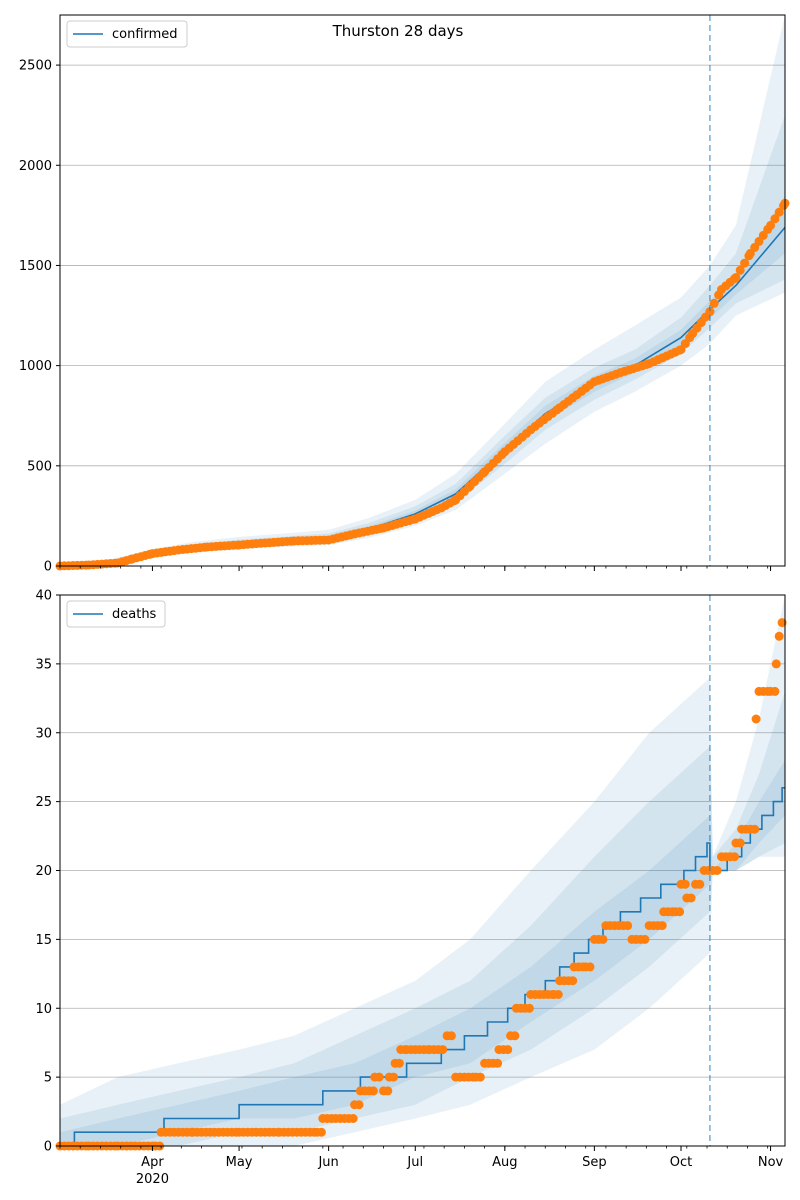  What do you see at coordinates (43, 596) in the screenshot?
I see `deaths-ytick-label-8: 40` at bounding box center [43, 596].